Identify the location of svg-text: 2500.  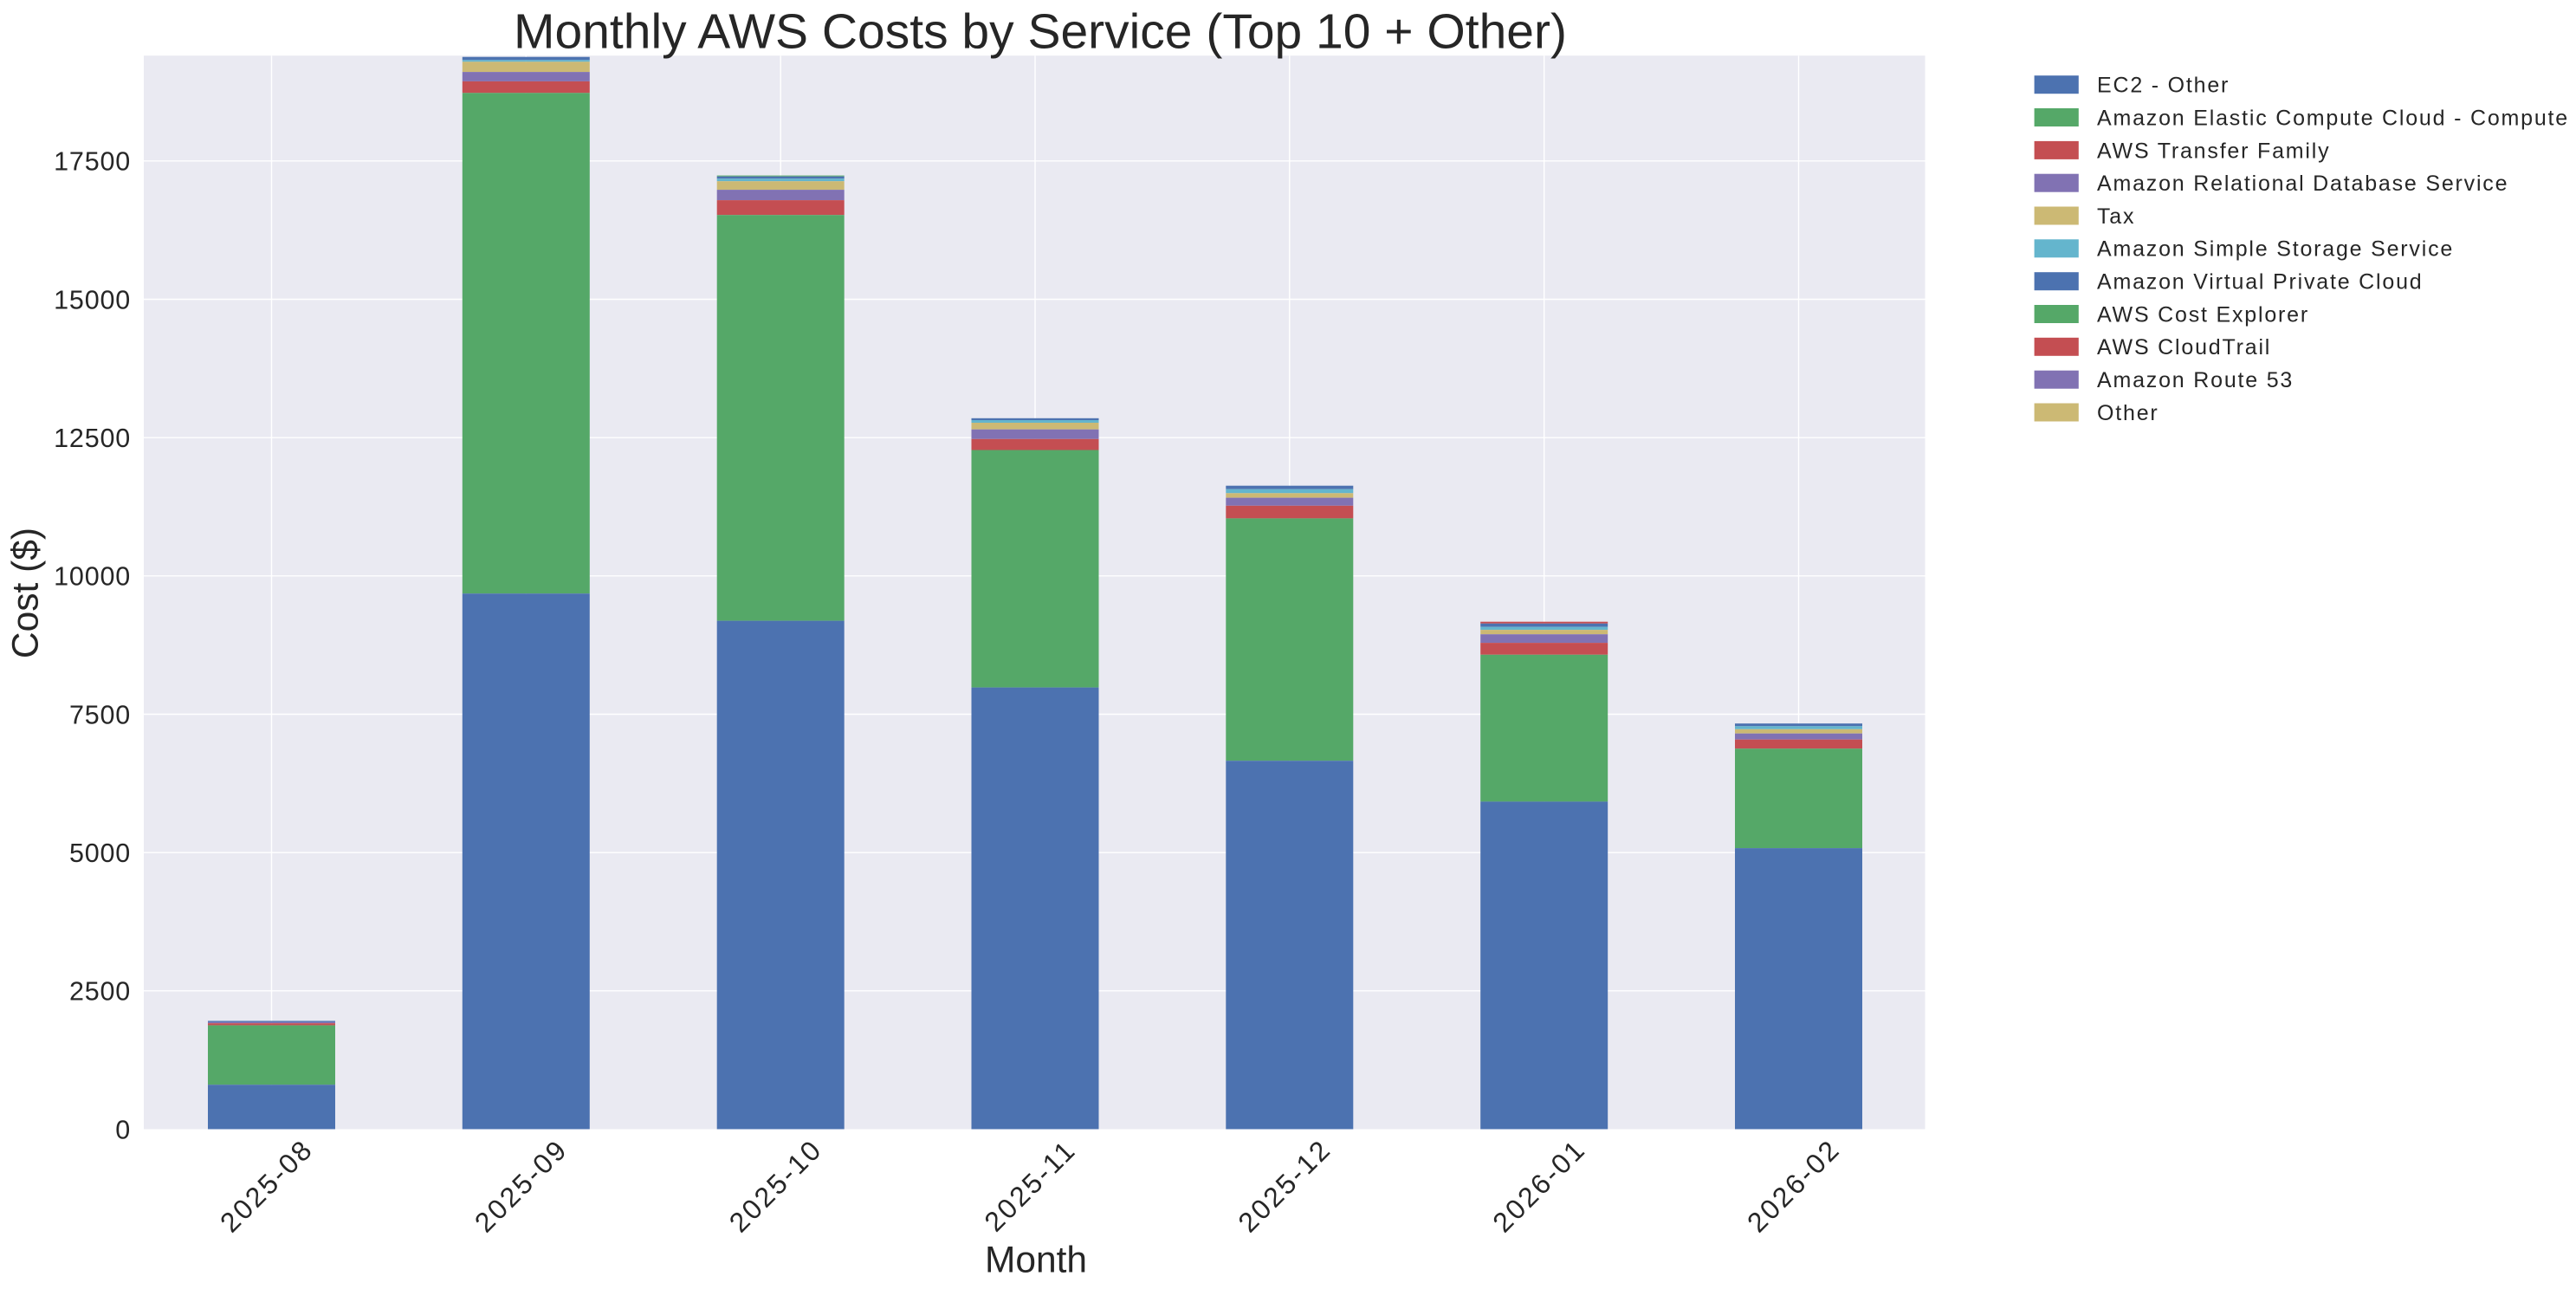
(100, 992).